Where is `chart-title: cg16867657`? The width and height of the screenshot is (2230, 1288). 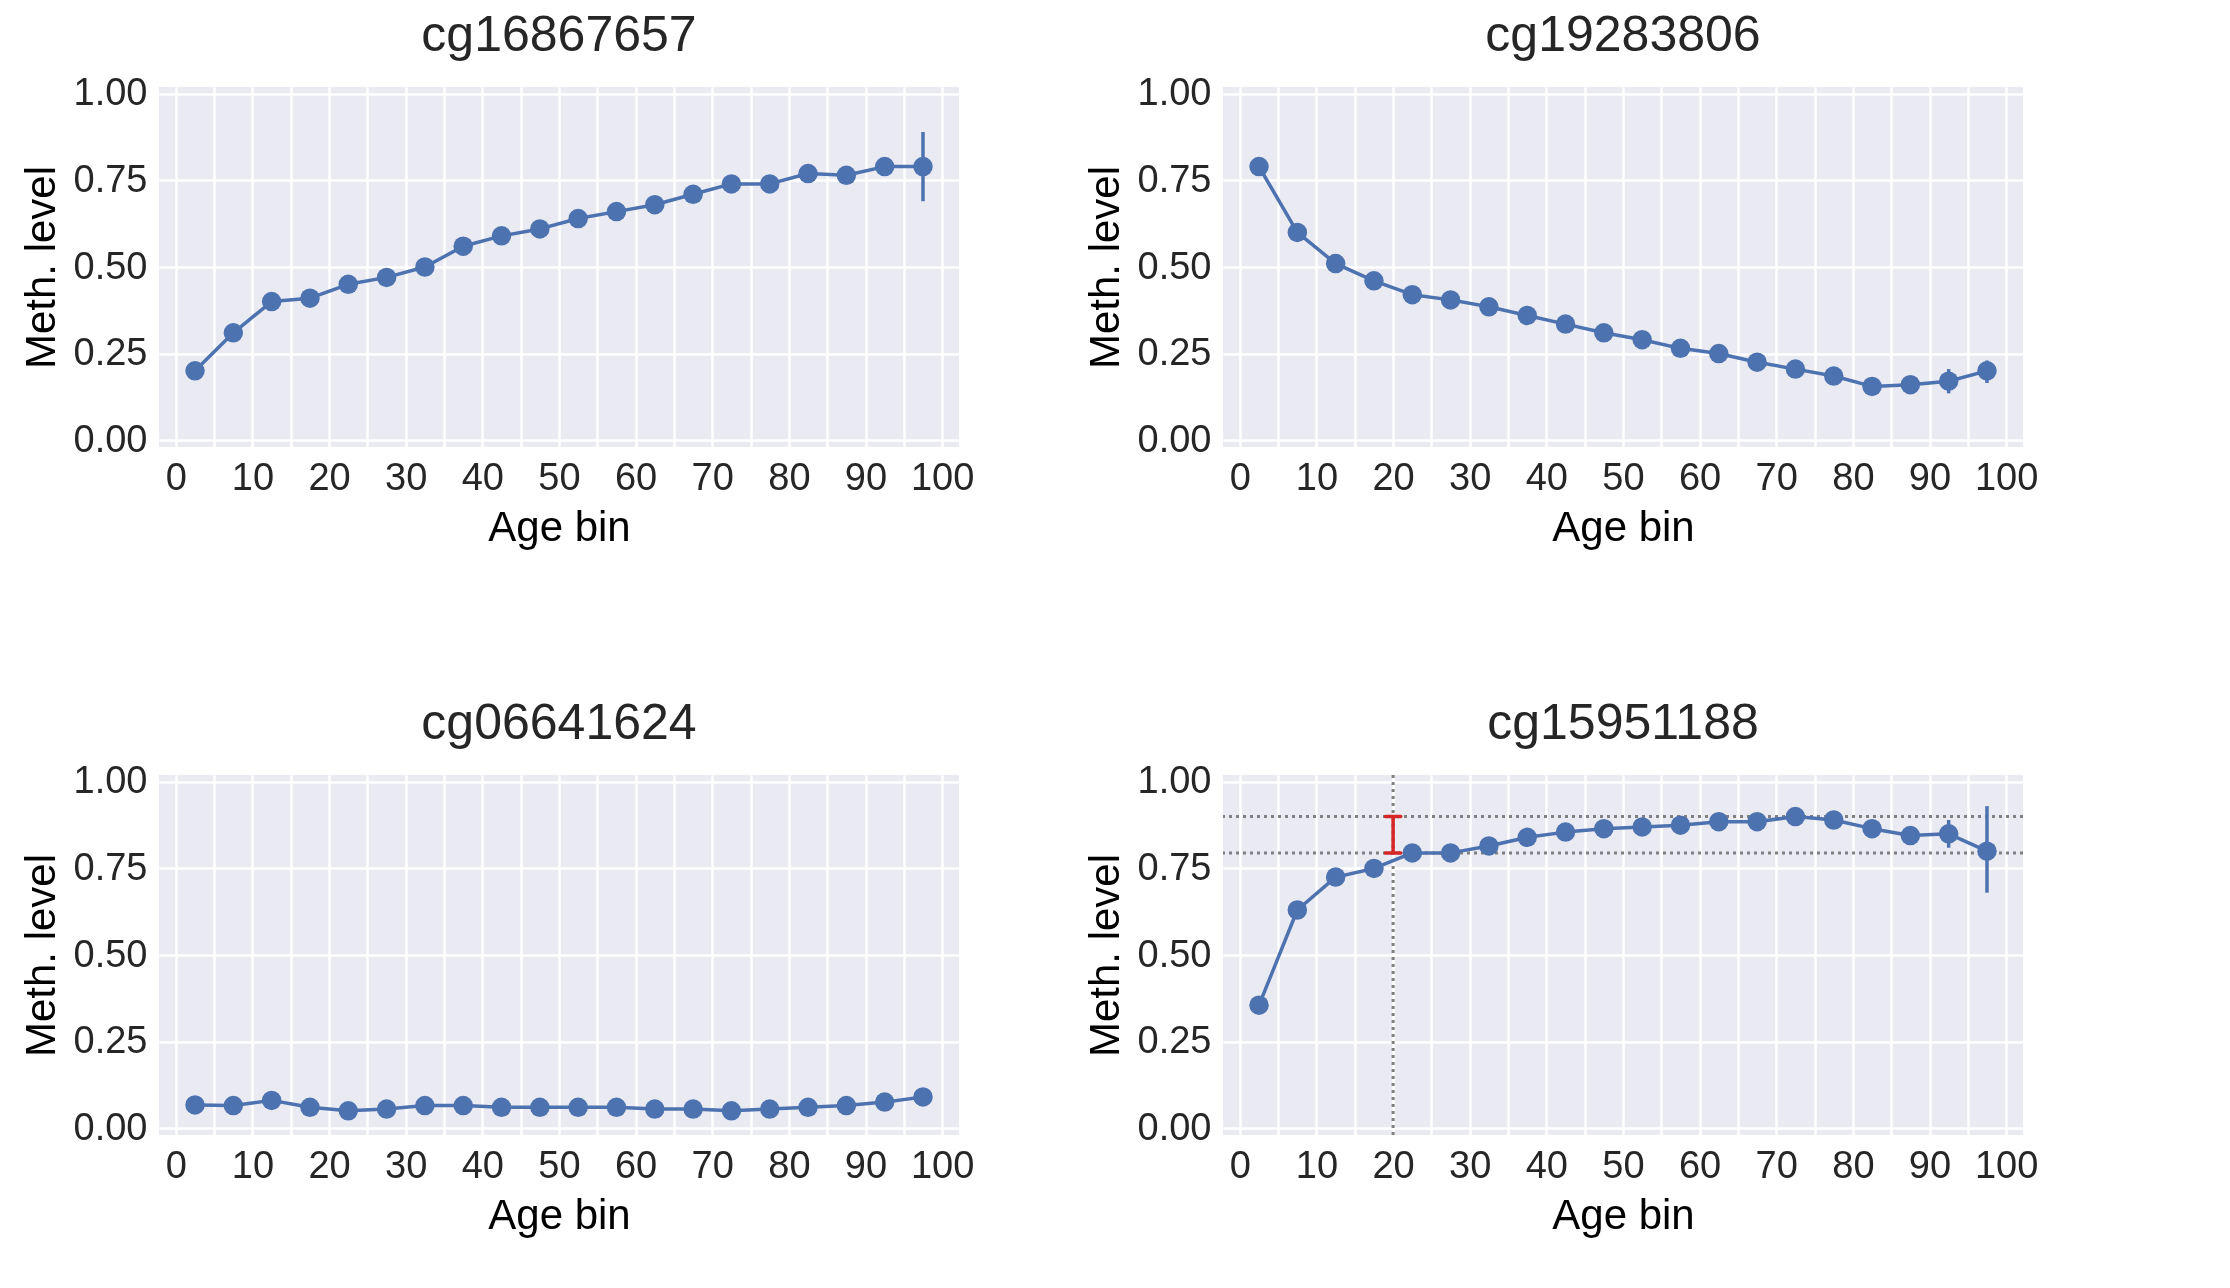
chart-title: cg16867657 is located at coordinates (559, 33).